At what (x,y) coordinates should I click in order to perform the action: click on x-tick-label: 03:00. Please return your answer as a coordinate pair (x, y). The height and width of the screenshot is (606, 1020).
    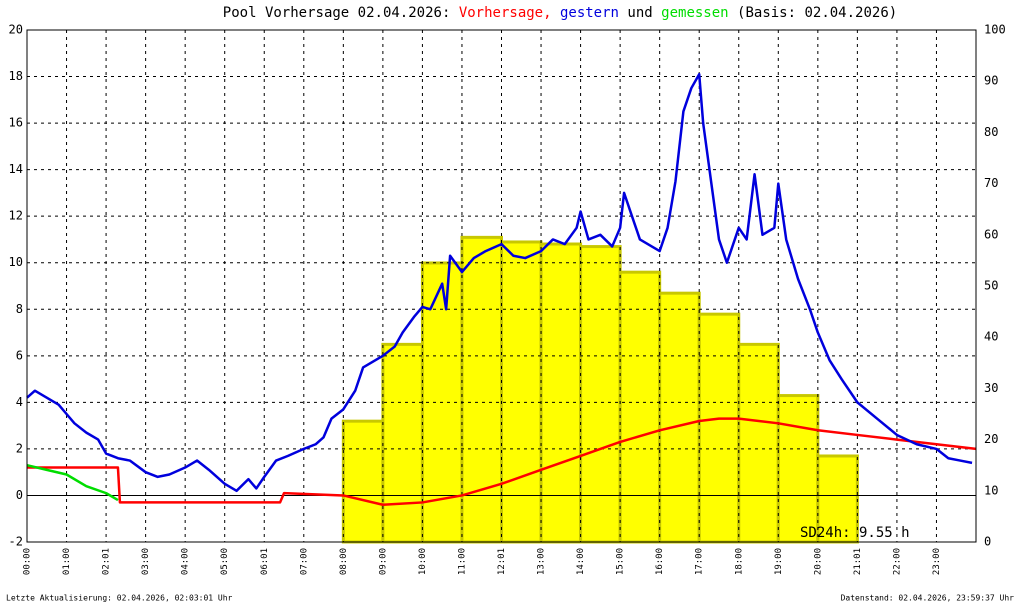
    Looking at the image, I should click on (146, 561).